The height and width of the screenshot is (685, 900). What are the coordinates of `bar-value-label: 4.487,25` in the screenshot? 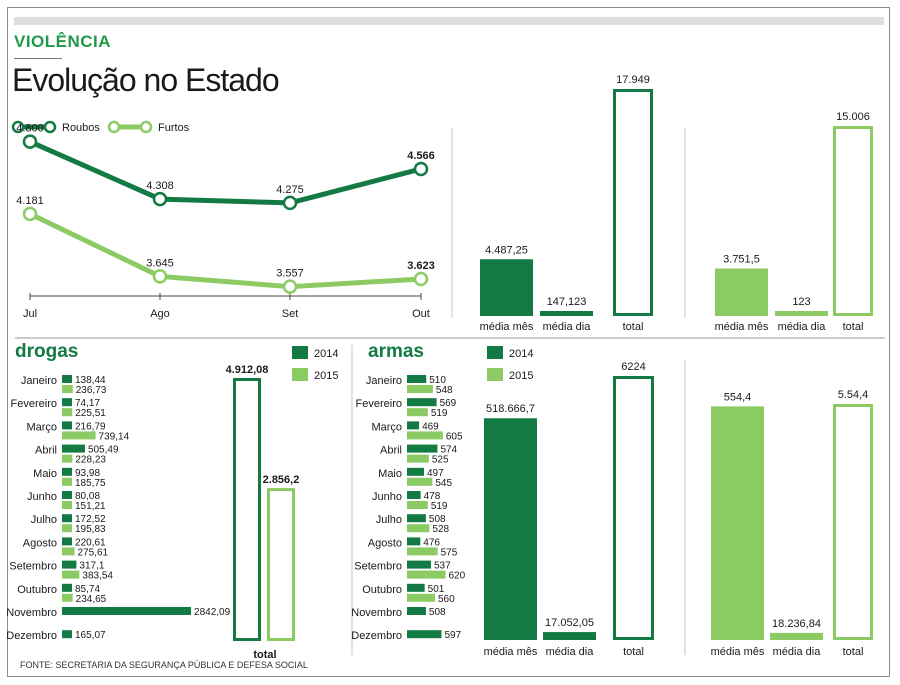 It's located at (506, 250).